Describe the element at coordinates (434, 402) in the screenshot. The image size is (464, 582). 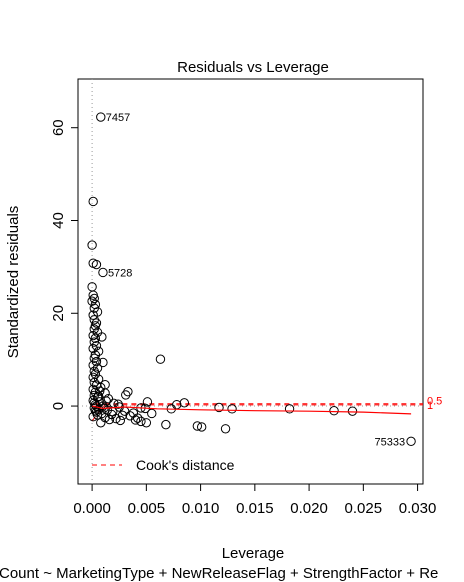
I see `cooks-contour-label: 0.5` at that location.